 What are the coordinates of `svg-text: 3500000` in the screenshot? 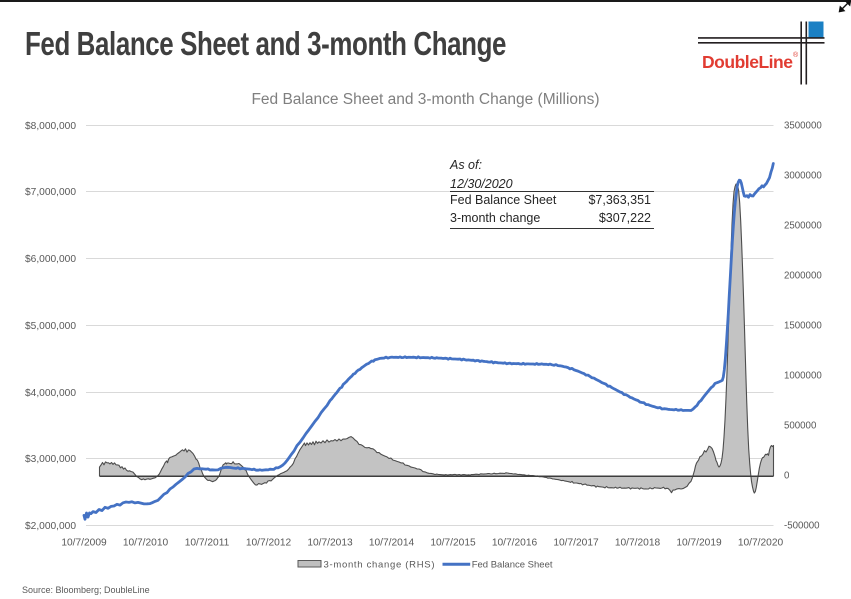 It's located at (803, 126).